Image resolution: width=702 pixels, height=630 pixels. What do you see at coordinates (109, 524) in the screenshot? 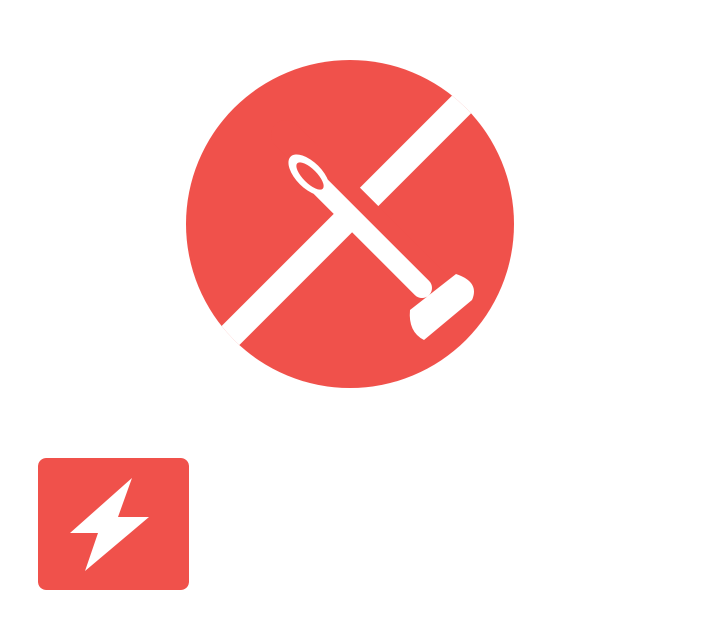
I see `bolt-shape` at bounding box center [109, 524].